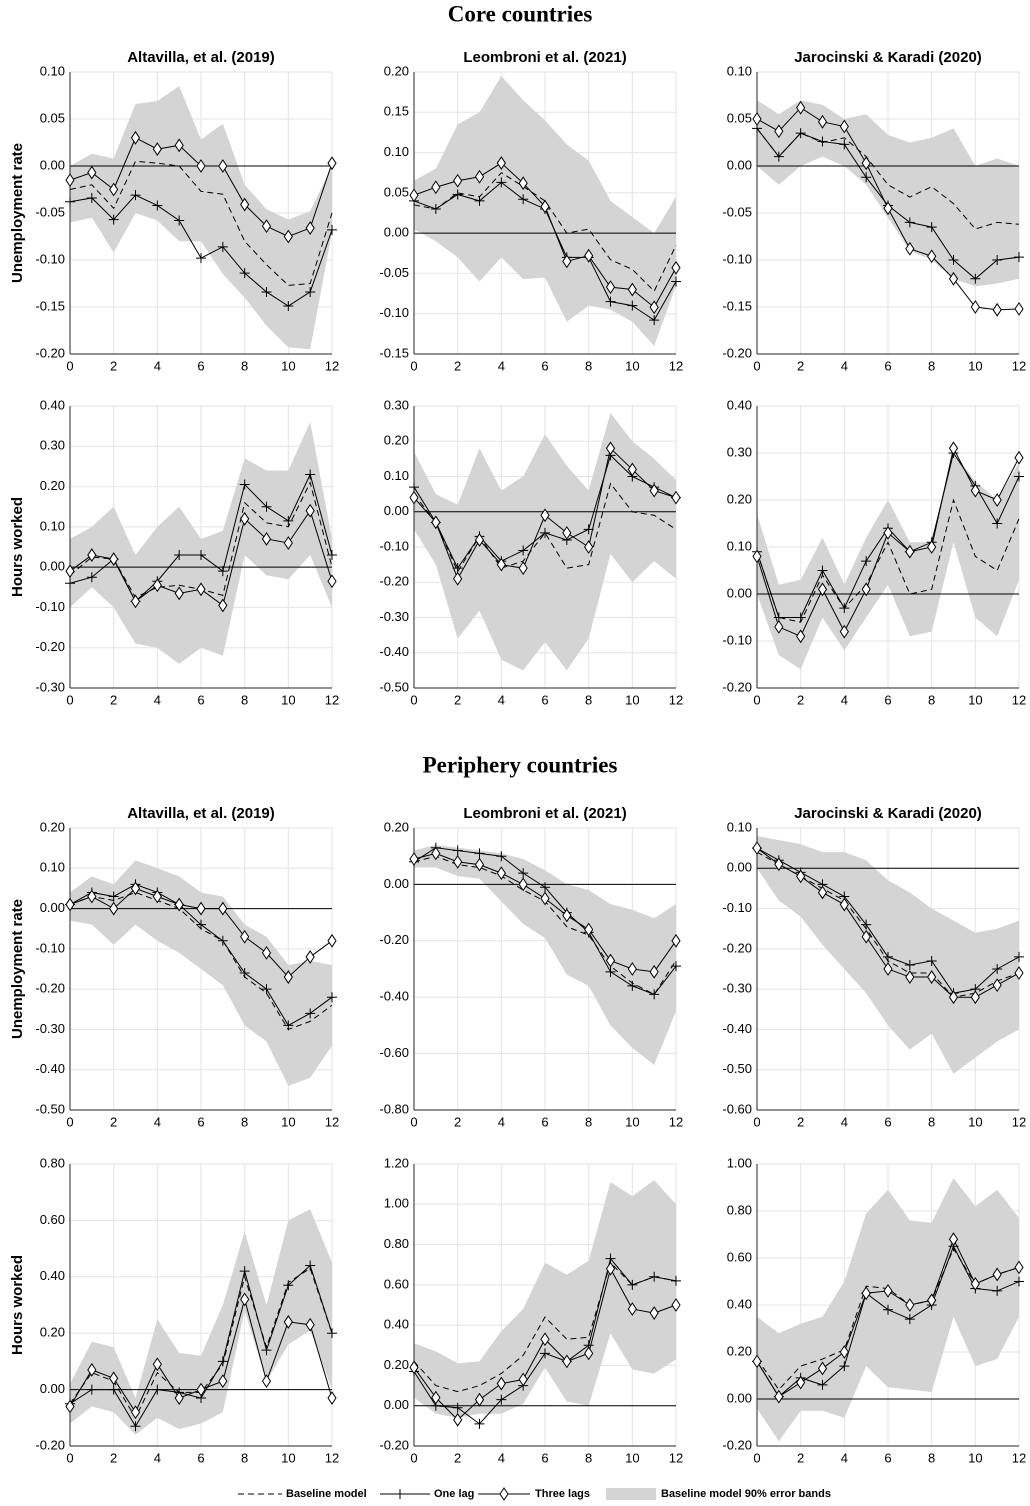 Image resolution: width=1030 pixels, height=1506 pixels. What do you see at coordinates (396, 111) in the screenshot?
I see `y-tick-label: 0.15` at bounding box center [396, 111].